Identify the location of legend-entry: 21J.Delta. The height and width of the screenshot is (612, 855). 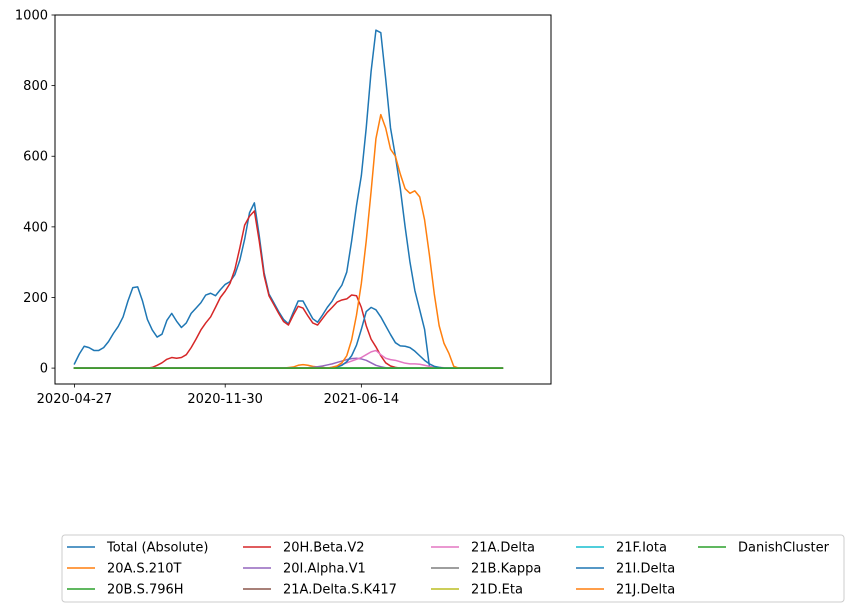
(625, 590).